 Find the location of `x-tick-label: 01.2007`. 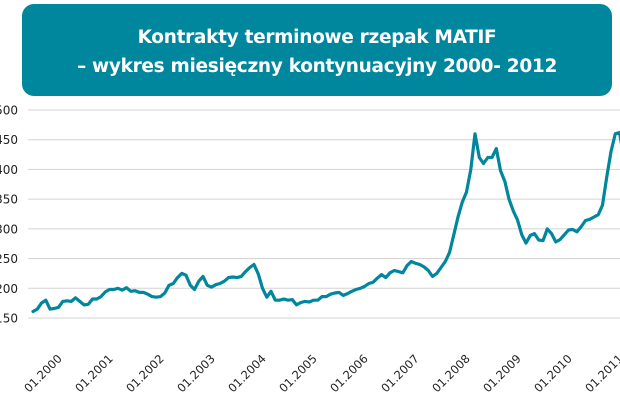

x-tick-label: 01.2007 is located at coordinates (400, 374).